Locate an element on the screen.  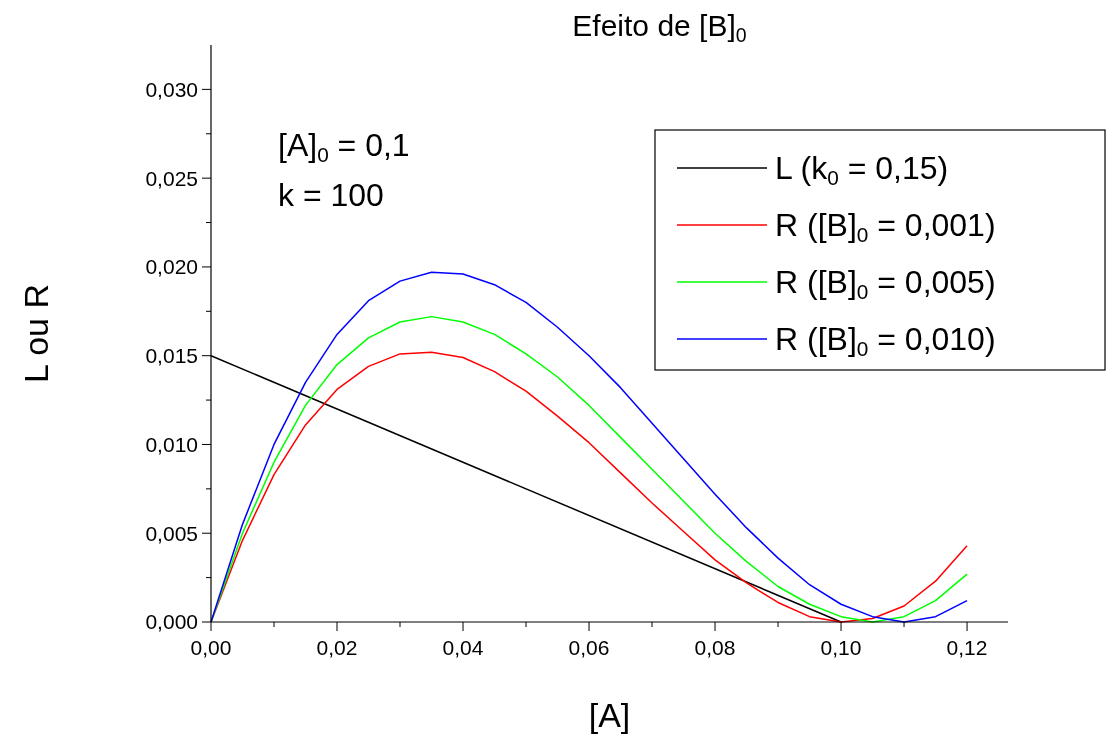
legend-label: R ([B]$_{0}$ = 0,010) is located at coordinates (885, 341).